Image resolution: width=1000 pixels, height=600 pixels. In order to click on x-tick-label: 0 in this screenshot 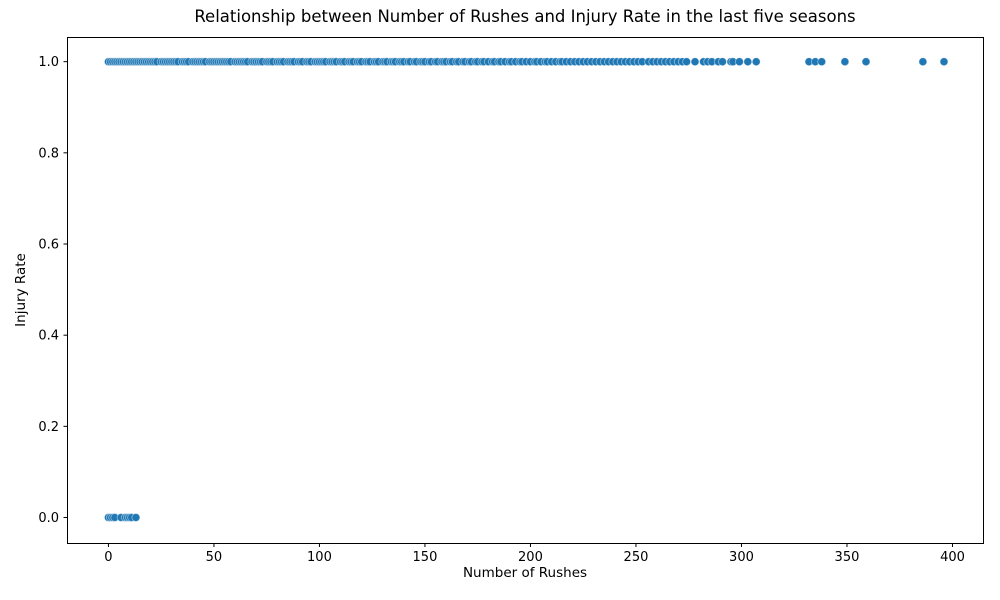, I will do `click(108, 557)`.